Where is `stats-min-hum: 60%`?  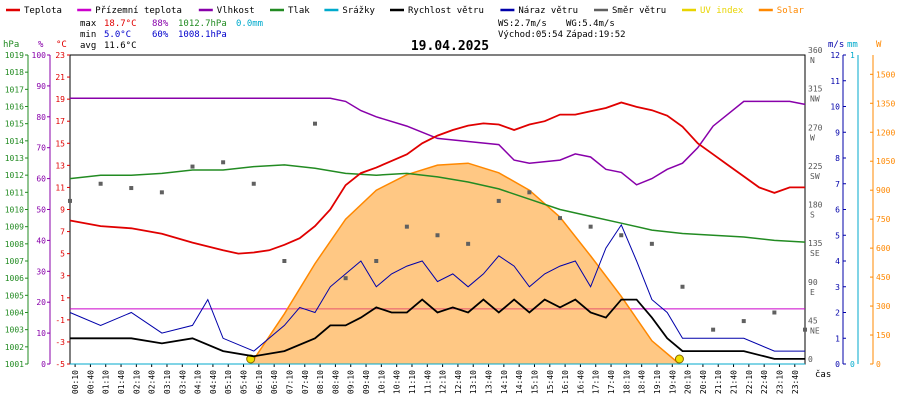 stats-min-hum: 60% is located at coordinates (160, 35).